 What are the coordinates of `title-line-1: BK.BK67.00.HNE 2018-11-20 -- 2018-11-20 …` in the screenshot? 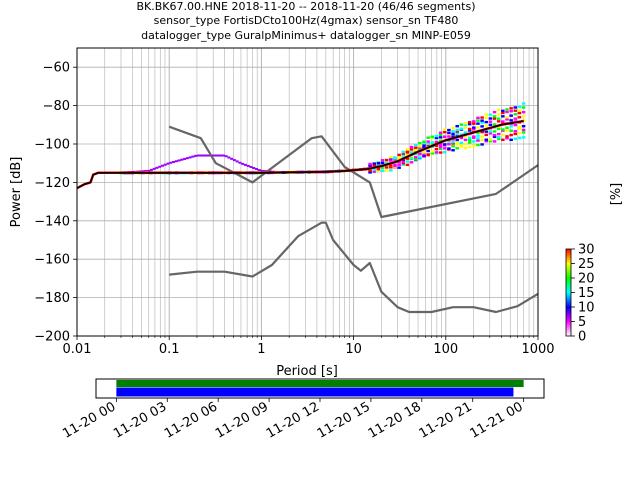 It's located at (306, 6).